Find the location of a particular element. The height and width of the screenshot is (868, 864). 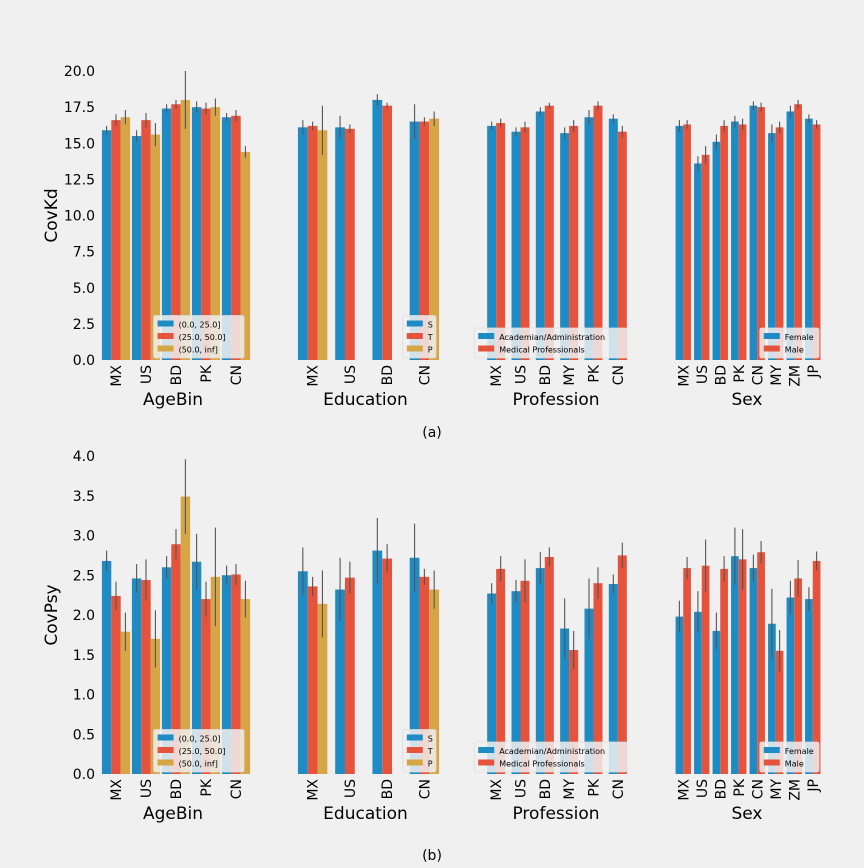

y-tick-label: 4.0 is located at coordinates (84, 457).